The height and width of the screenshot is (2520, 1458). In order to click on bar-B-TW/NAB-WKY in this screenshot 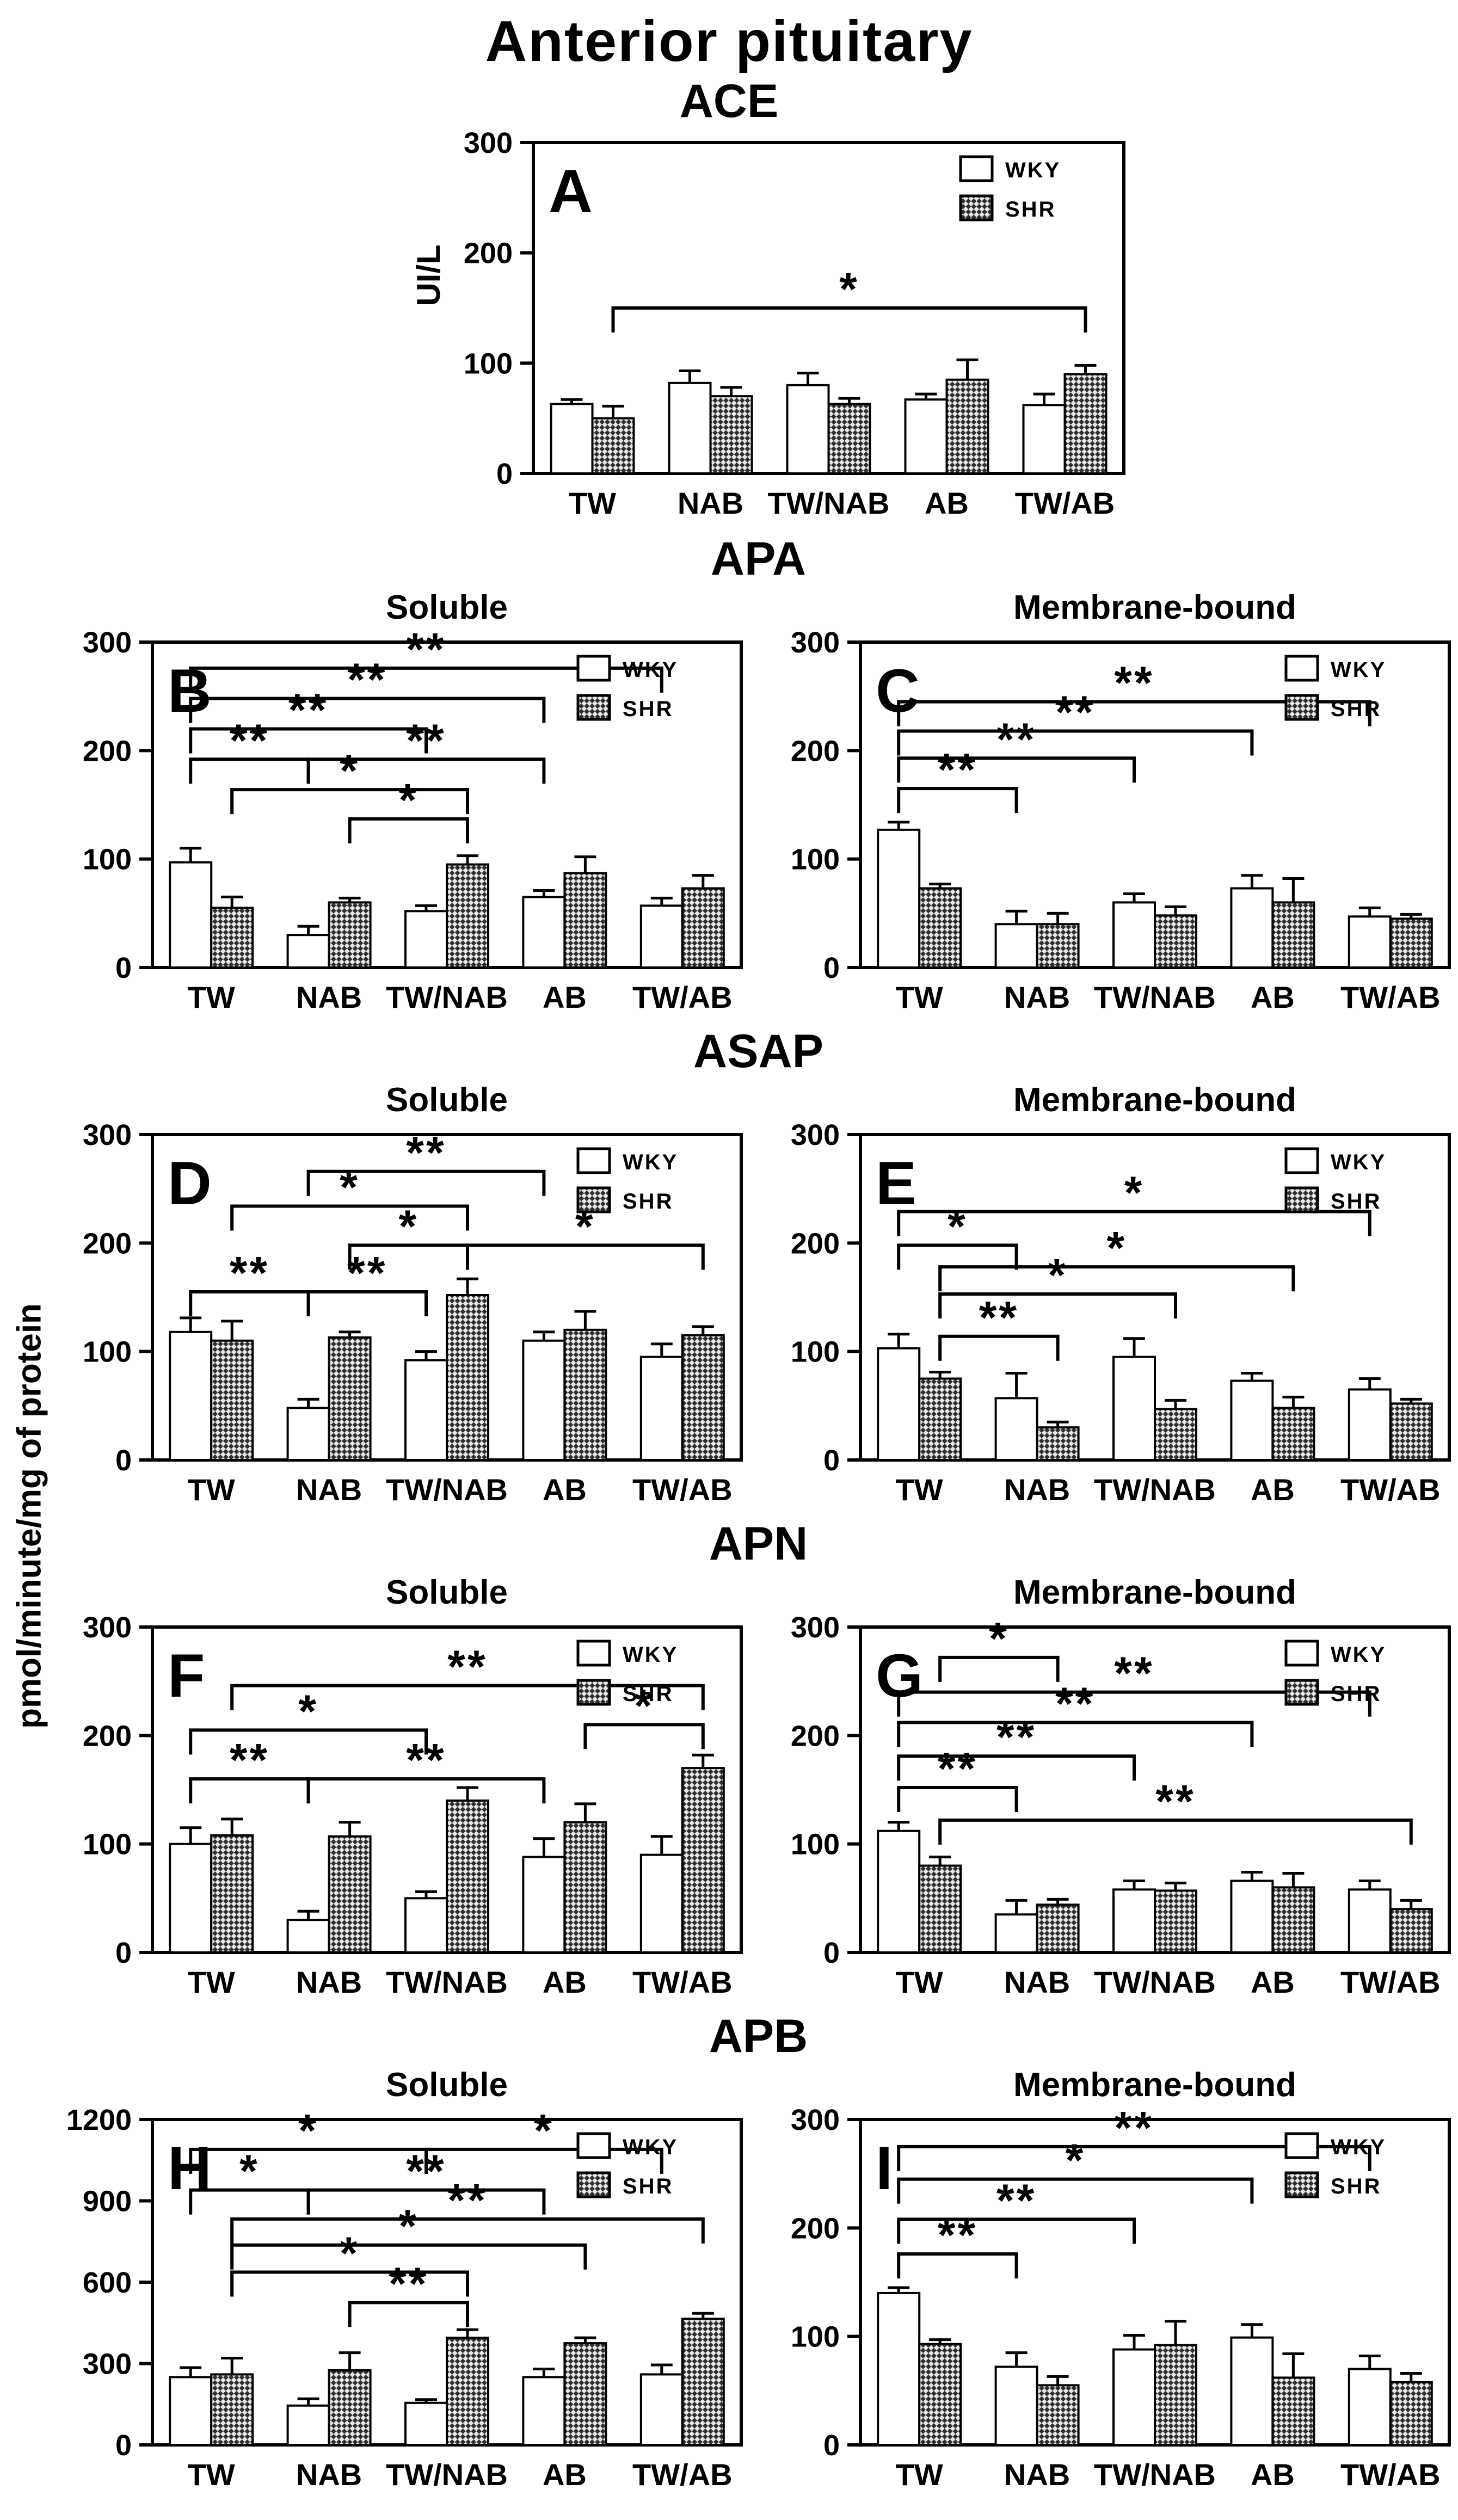, I will do `click(426, 939)`.